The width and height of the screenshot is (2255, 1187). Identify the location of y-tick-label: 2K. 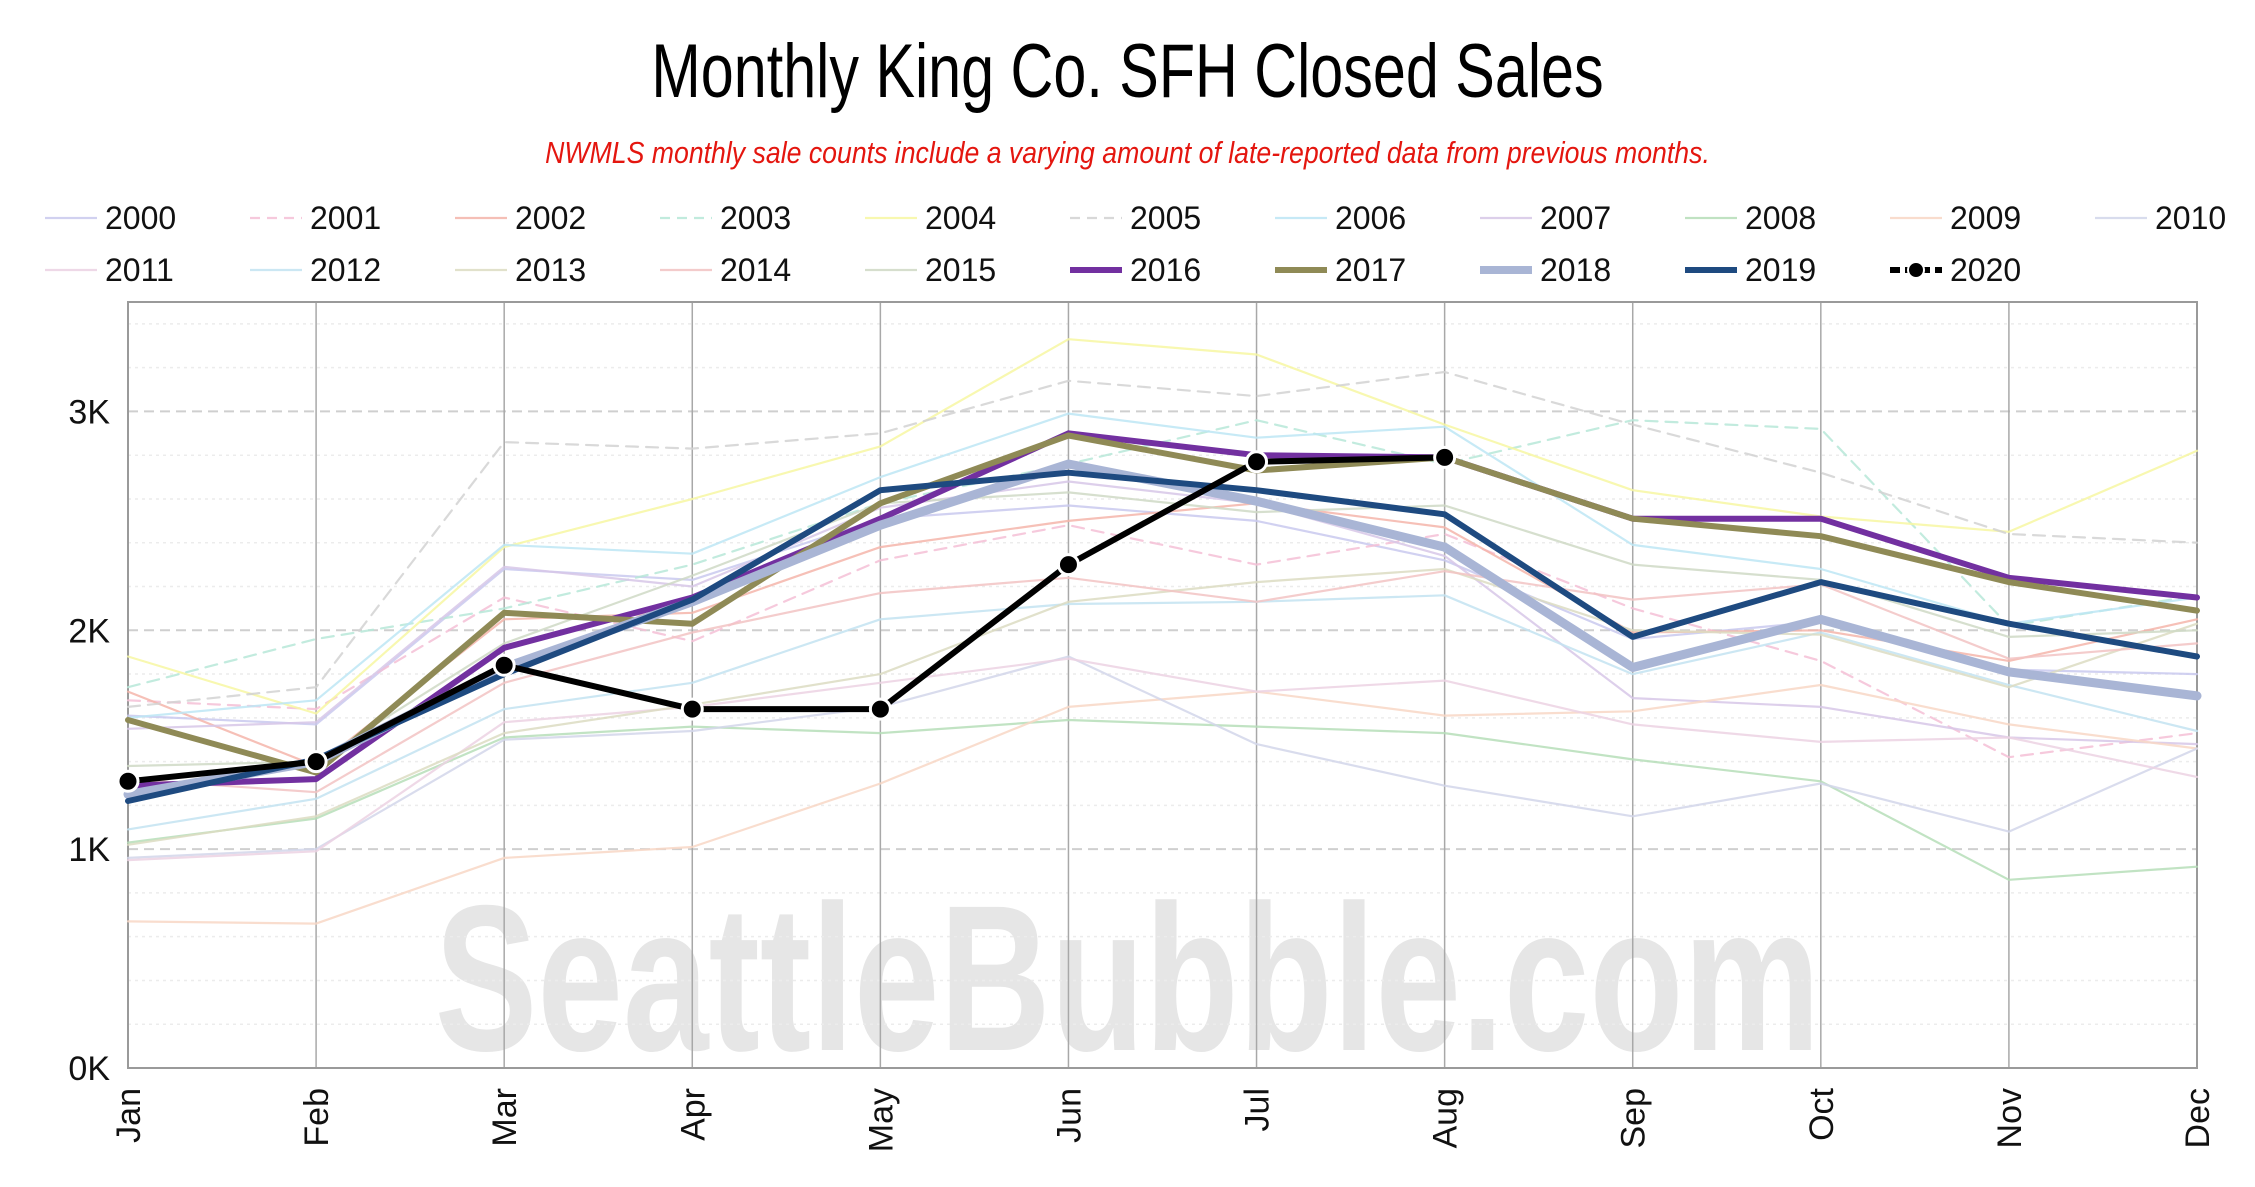
(89, 631).